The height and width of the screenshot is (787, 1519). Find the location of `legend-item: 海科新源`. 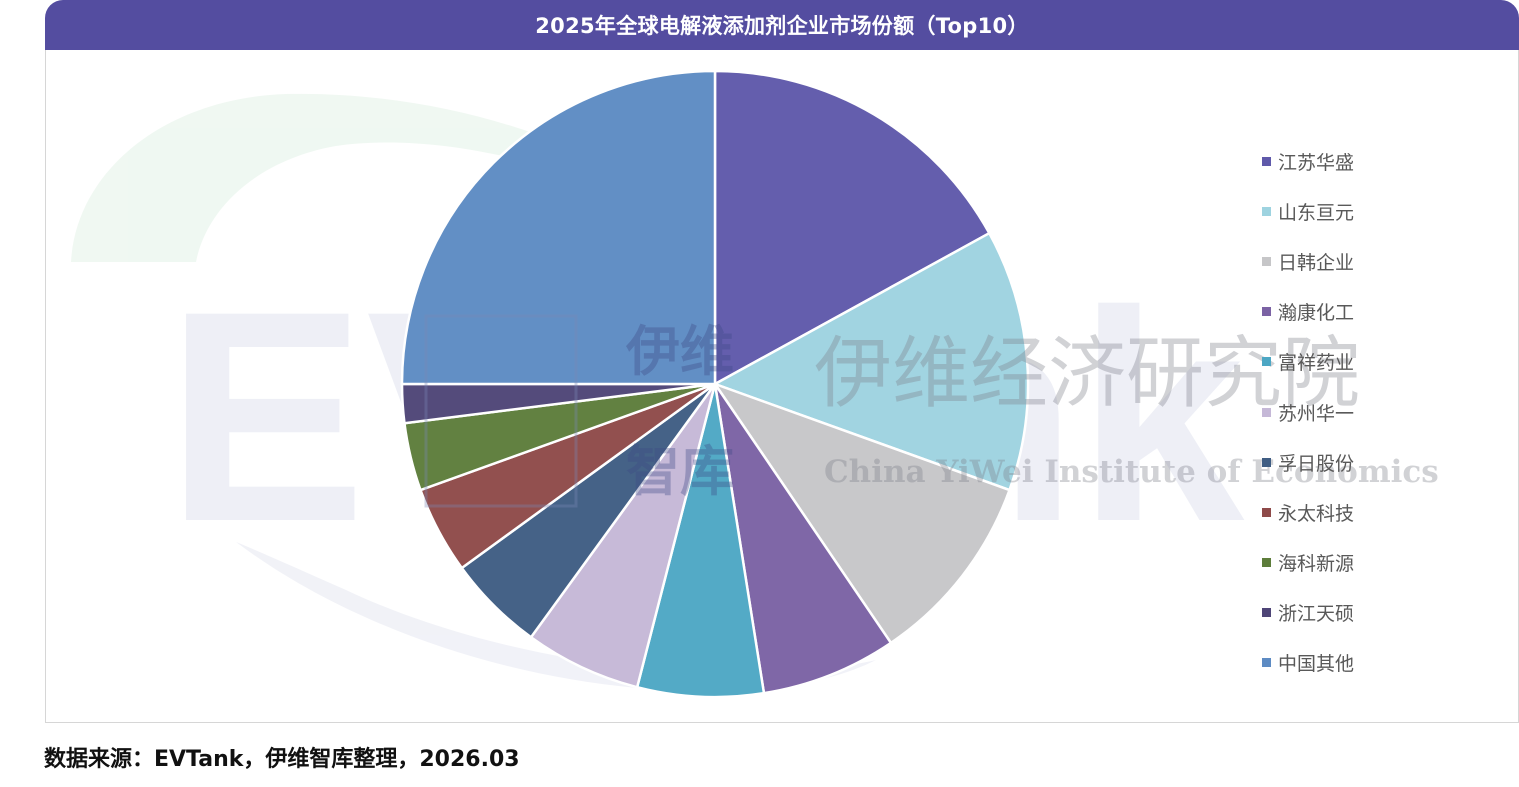

legend-item: 海科新源 is located at coordinates (1308, 563).